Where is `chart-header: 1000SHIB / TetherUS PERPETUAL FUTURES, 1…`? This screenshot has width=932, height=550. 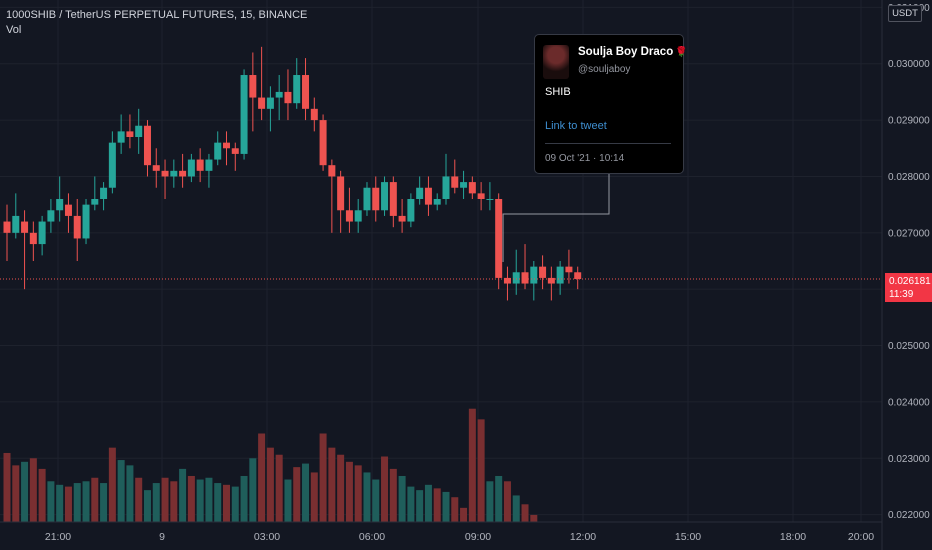
chart-header: 1000SHIB / TetherUS PERPETUAL FUTURES, 1… is located at coordinates (156, 23).